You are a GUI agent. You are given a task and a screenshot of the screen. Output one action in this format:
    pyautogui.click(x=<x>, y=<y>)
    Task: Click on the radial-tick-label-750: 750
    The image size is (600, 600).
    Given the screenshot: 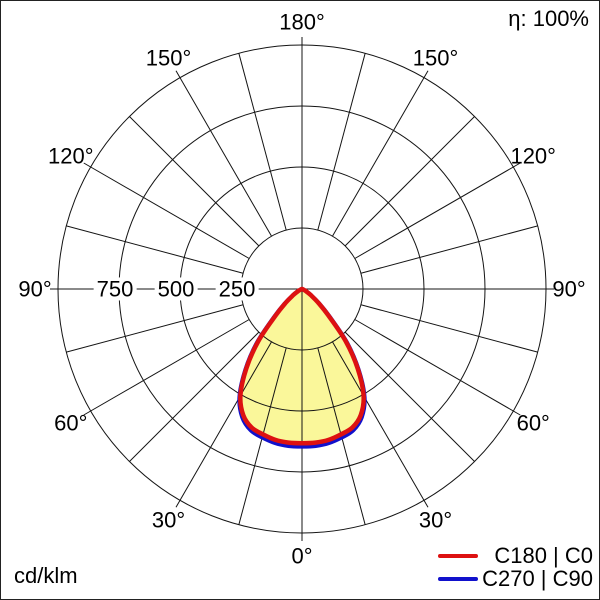 What is the action you would take?
    pyautogui.click(x=115, y=289)
    